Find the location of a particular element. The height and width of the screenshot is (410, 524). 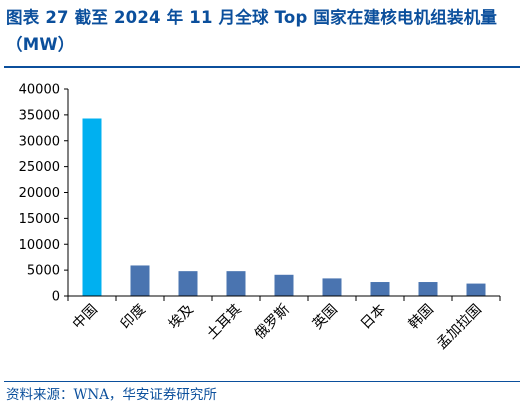

y-tick-label: 5000 is located at coordinates (43, 271).